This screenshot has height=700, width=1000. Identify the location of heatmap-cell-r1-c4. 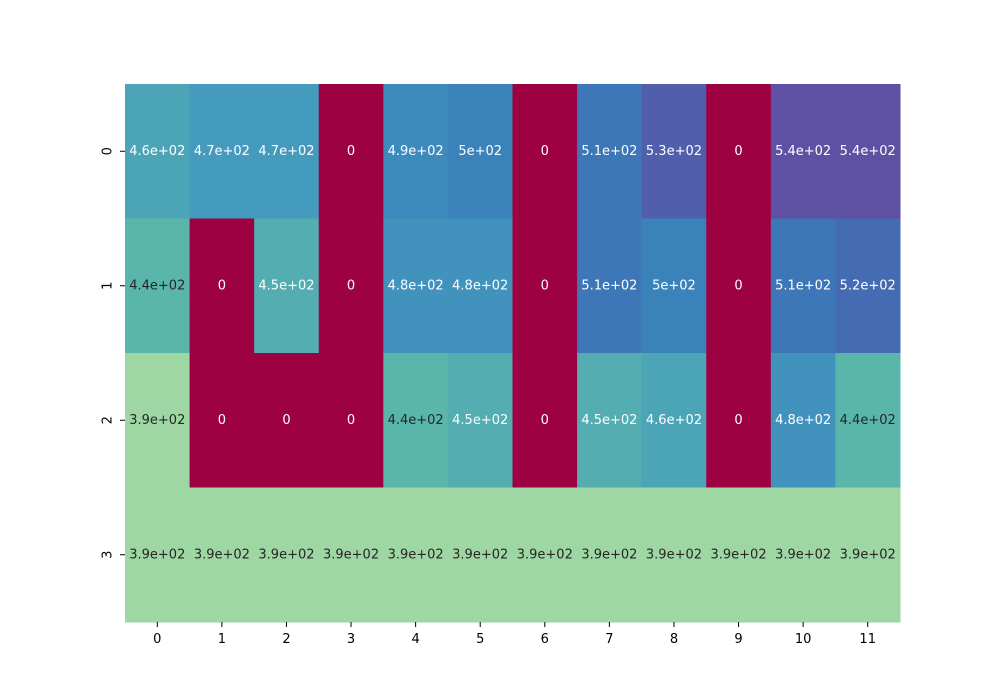
(416, 286).